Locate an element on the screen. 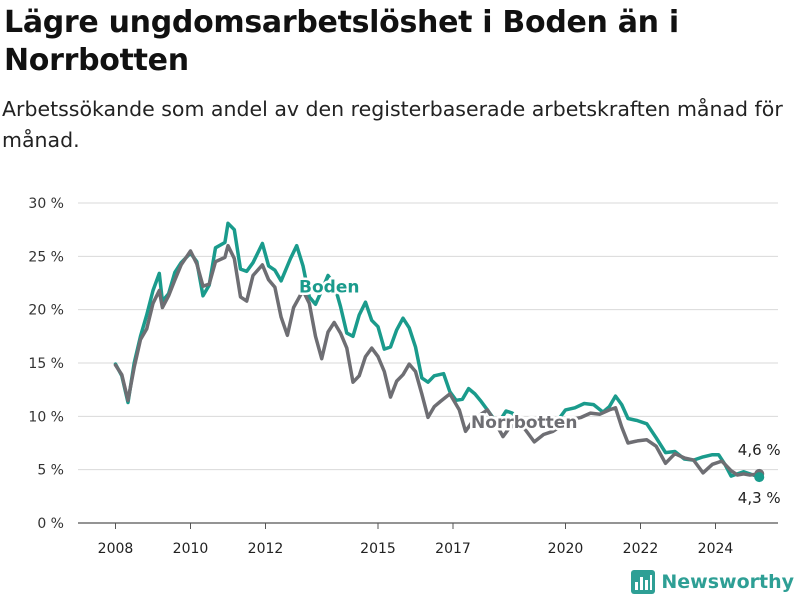 The image size is (800, 600). x-tick-label: 2008 is located at coordinates (116, 549).